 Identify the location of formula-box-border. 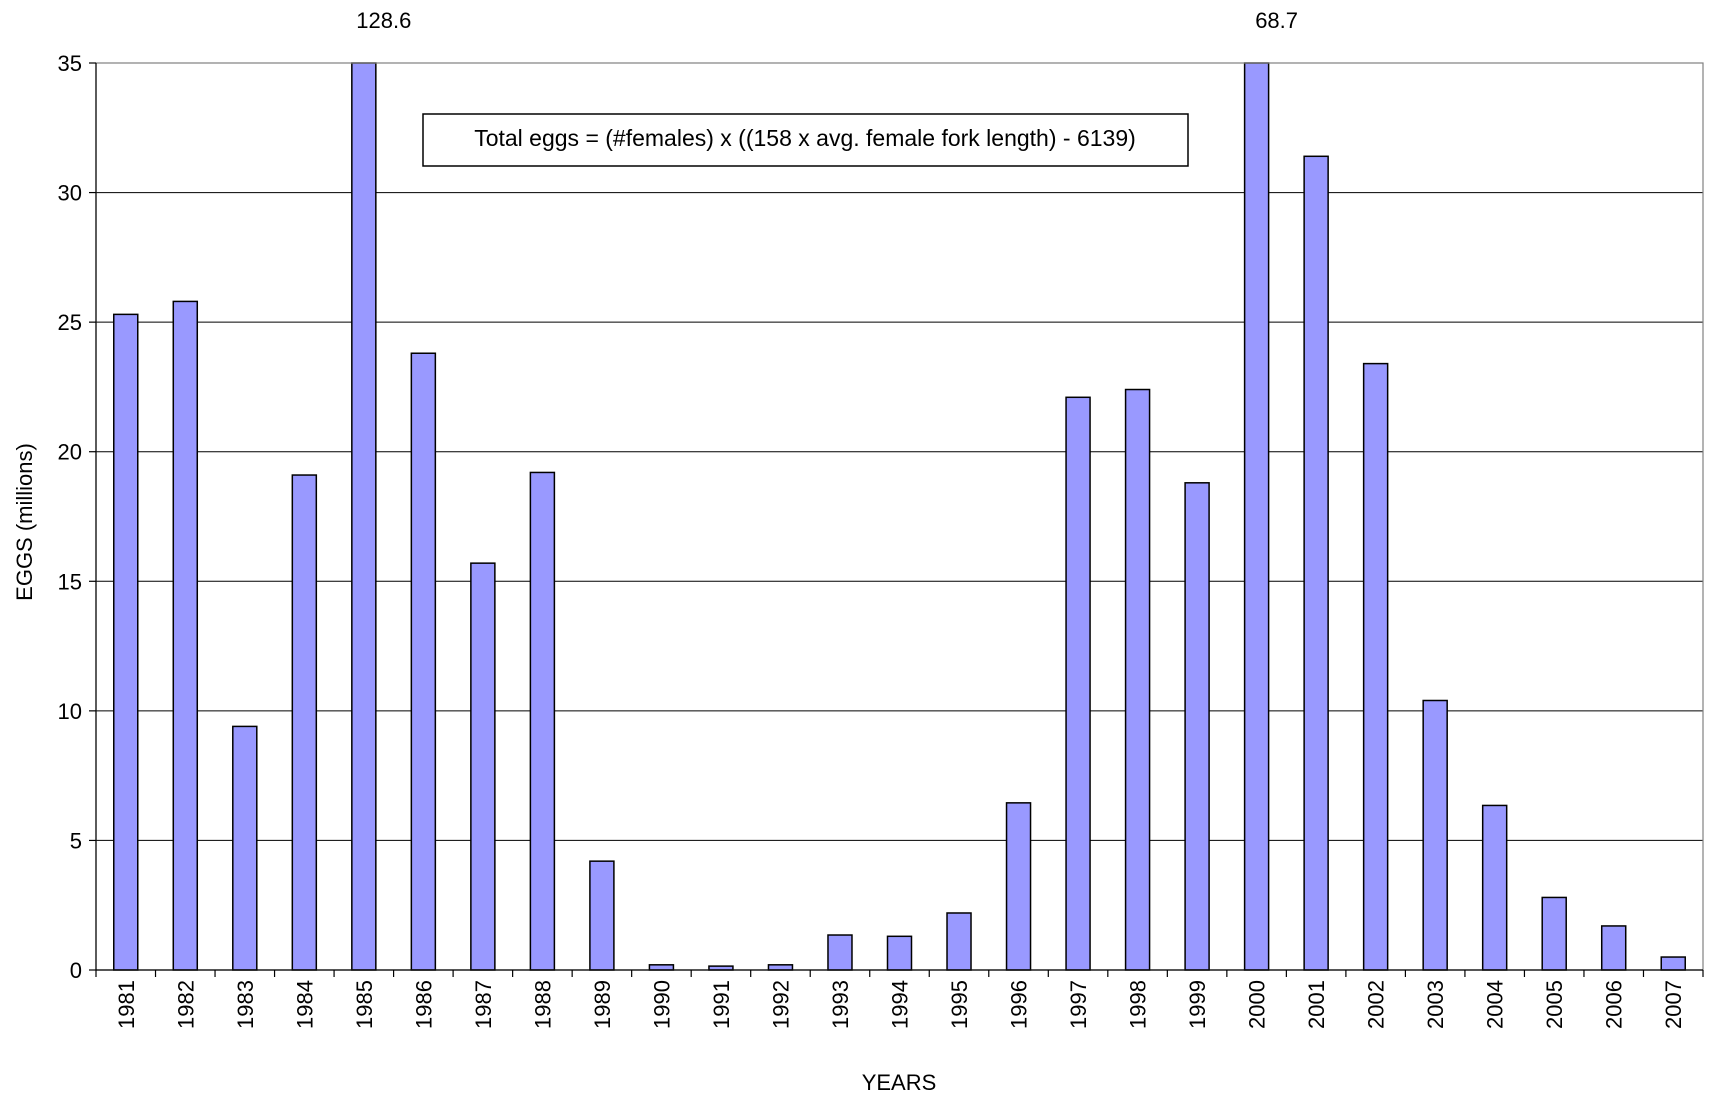
(805, 140).